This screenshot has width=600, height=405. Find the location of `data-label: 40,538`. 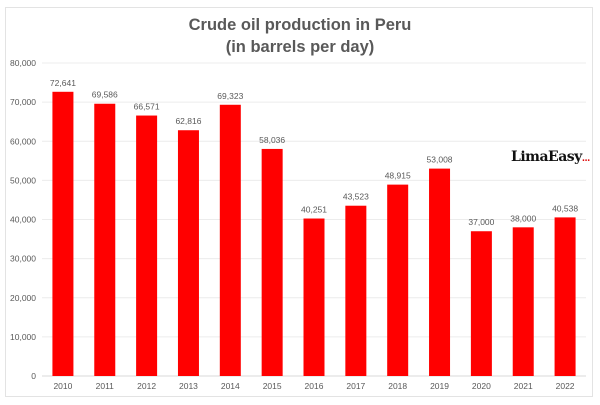

data-label: 40,538 is located at coordinates (565, 208).